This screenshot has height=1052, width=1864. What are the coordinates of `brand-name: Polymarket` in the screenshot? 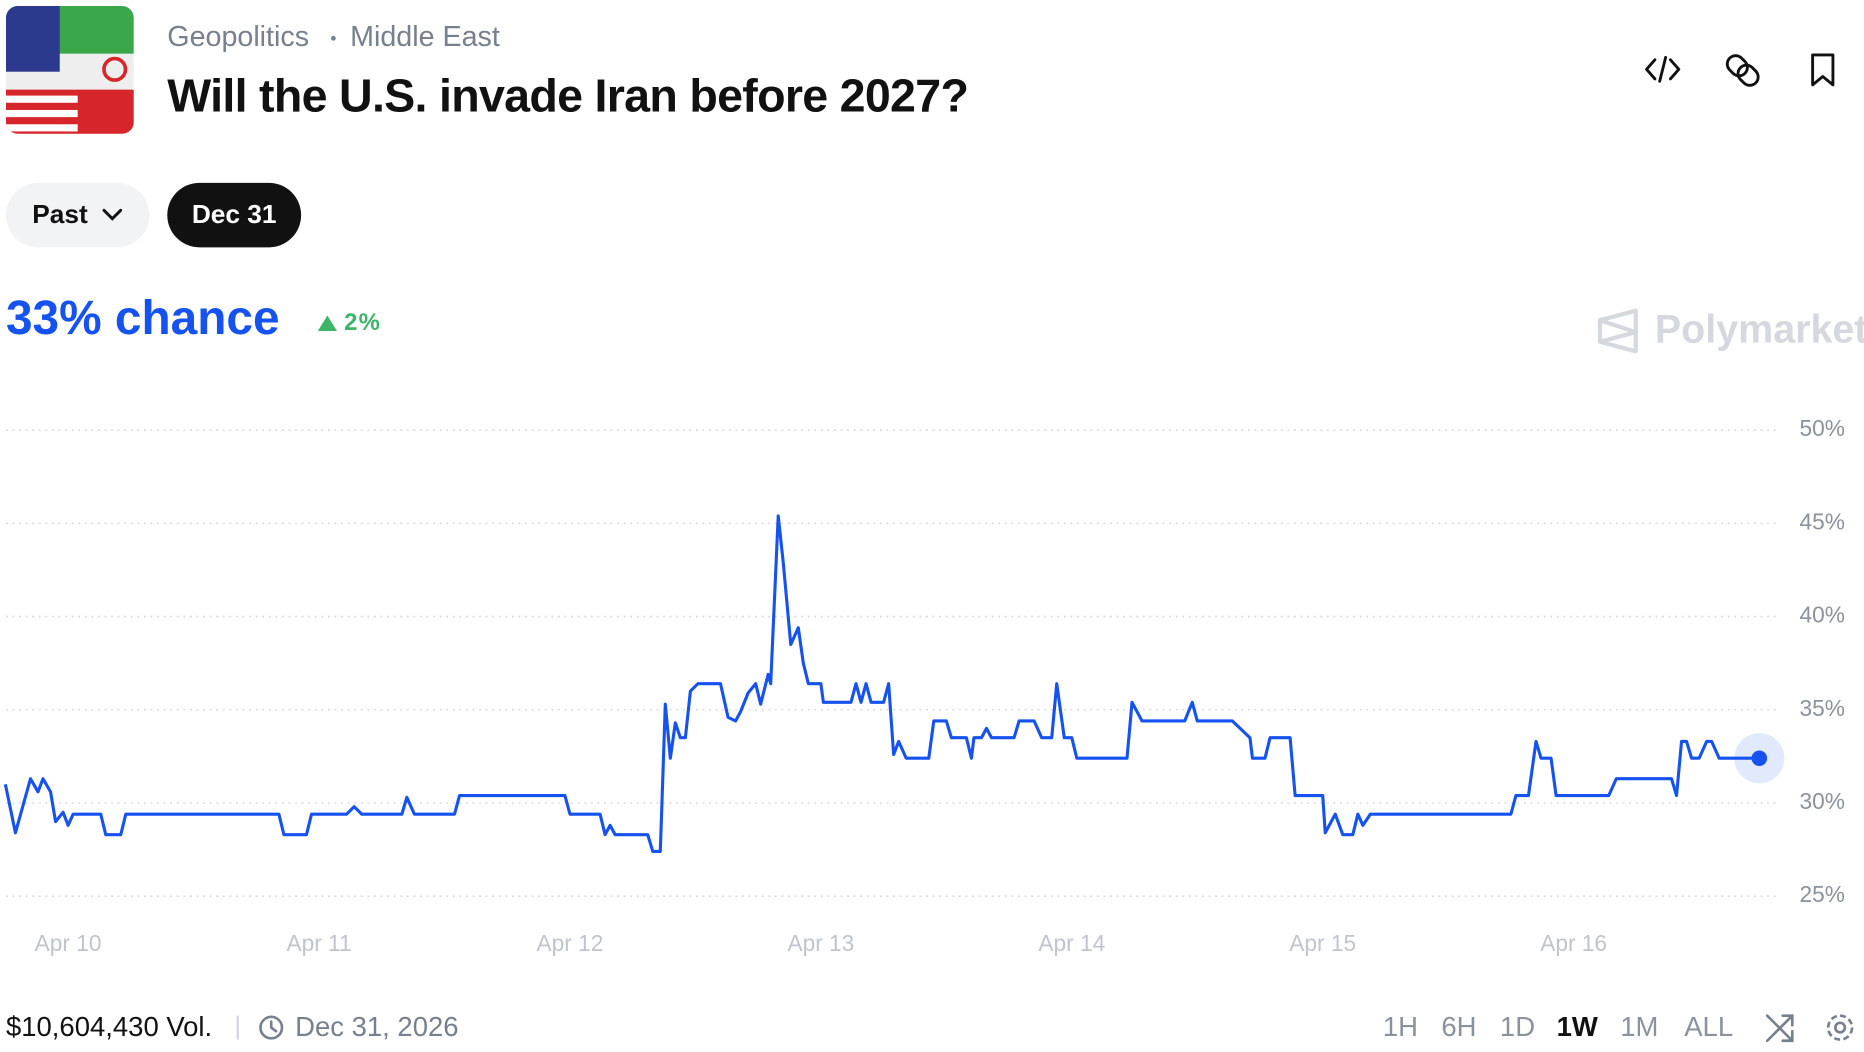 It's located at (1759, 330).